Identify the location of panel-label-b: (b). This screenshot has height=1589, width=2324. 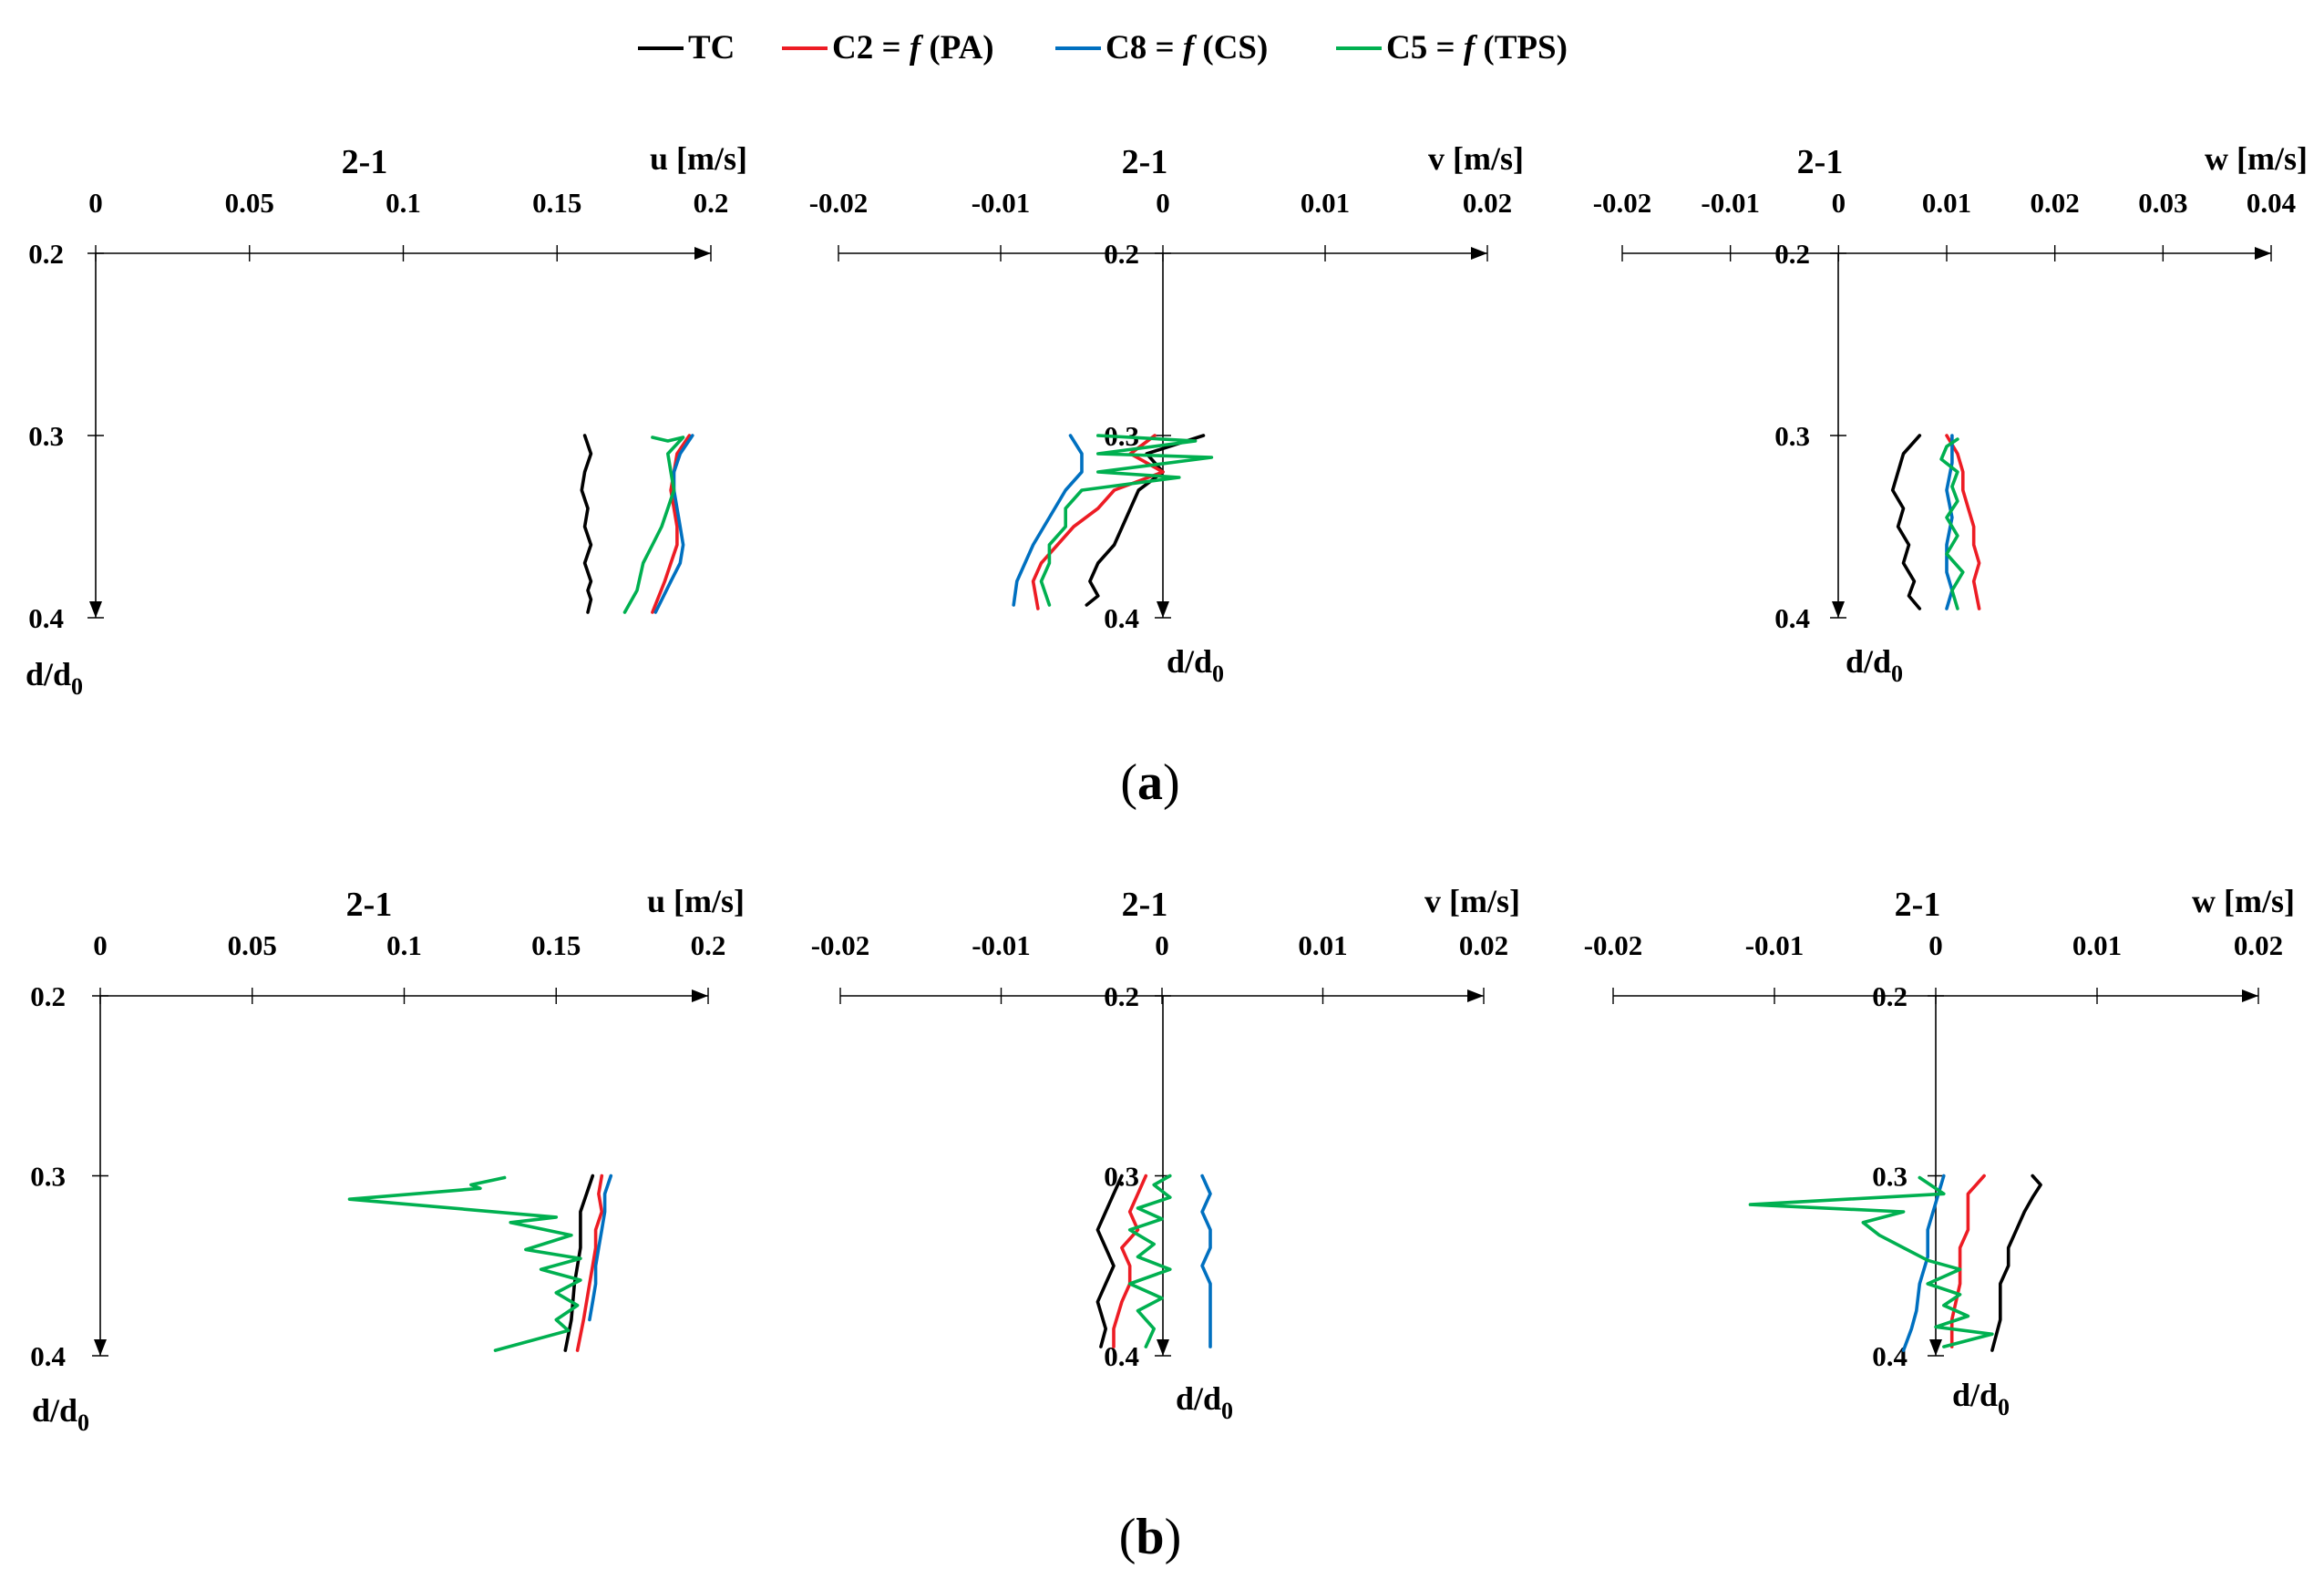
(1150, 1537).